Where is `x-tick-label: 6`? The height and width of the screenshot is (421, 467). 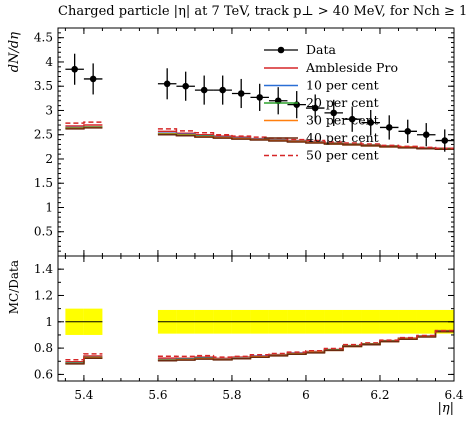
x-tick-label: 6 is located at coordinates (306, 395).